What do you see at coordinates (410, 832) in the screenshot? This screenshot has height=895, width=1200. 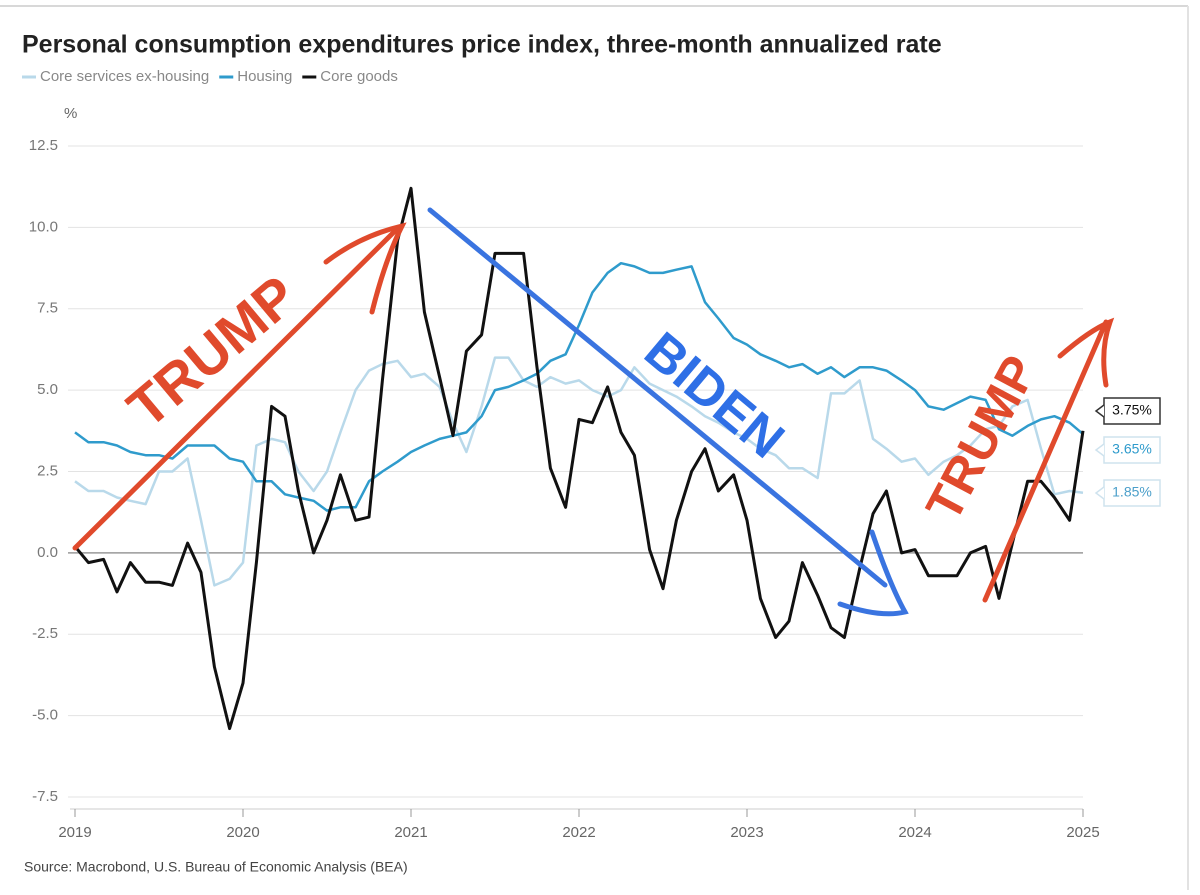 I see `x-tick-label: 2021` at bounding box center [410, 832].